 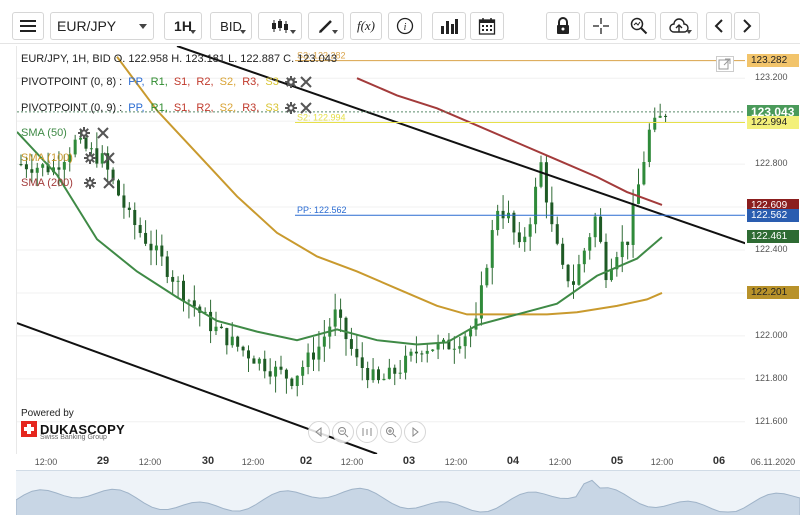 I want to click on zoom-button, so click(x=639, y=26).